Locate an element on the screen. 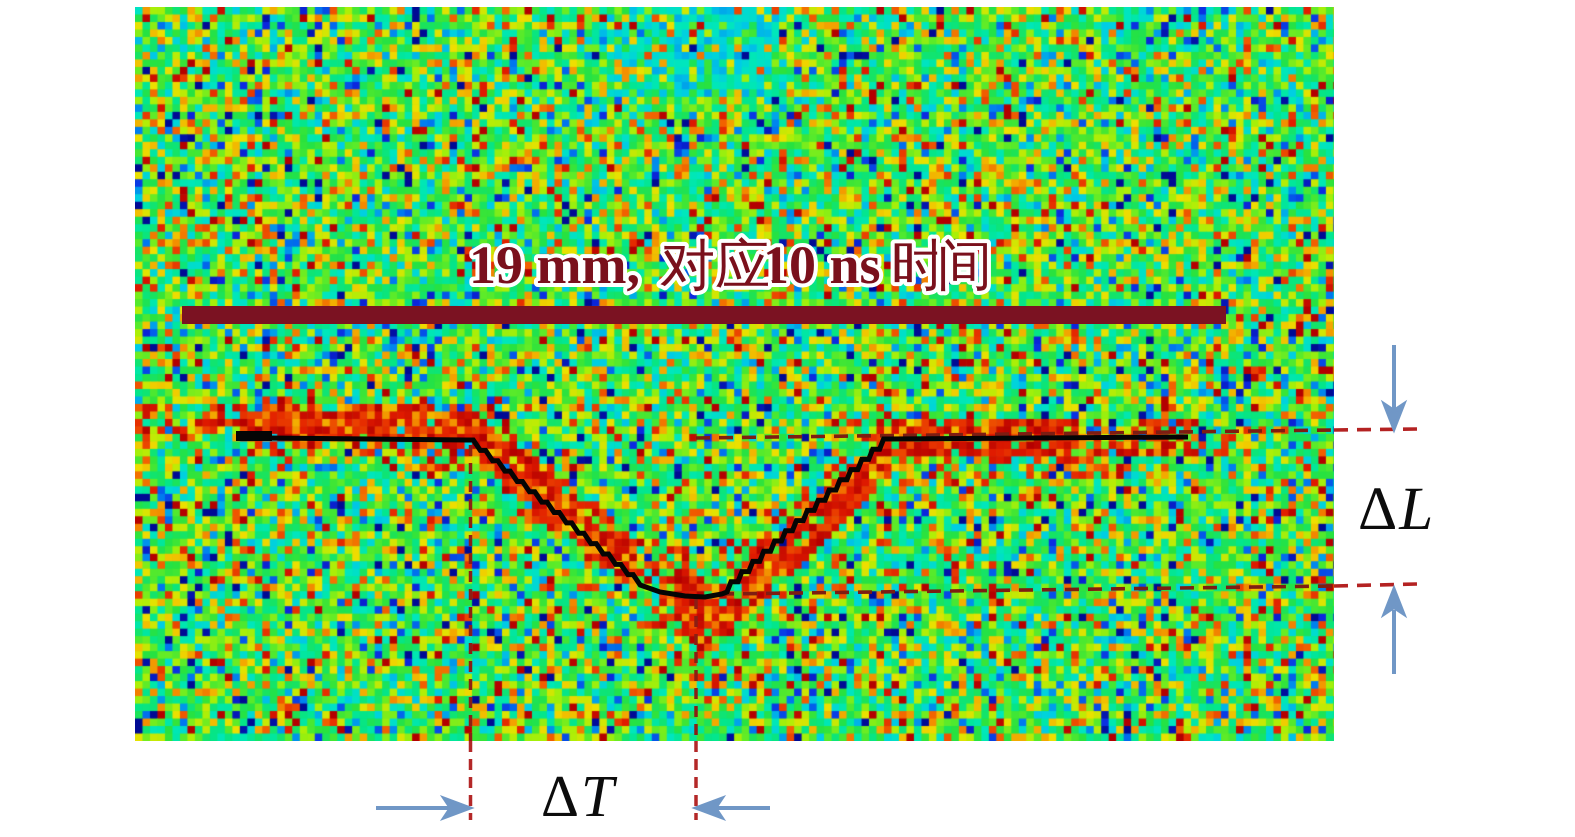 This screenshot has width=1575, height=837. svg-text: 10 ns is located at coordinates (821, 265).